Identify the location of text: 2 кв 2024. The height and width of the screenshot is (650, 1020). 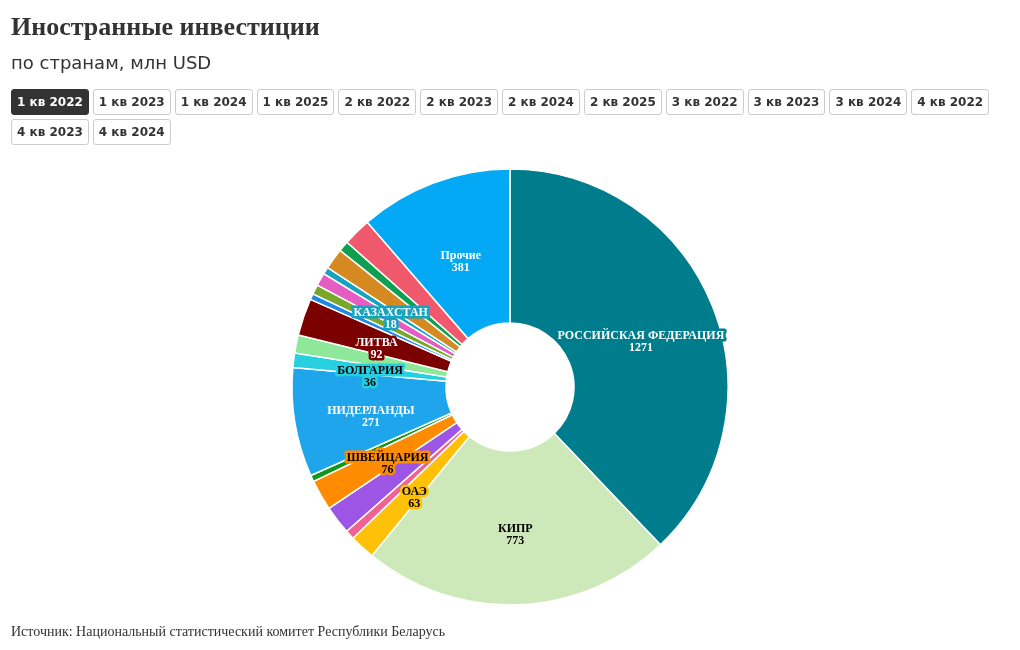
(541, 102).